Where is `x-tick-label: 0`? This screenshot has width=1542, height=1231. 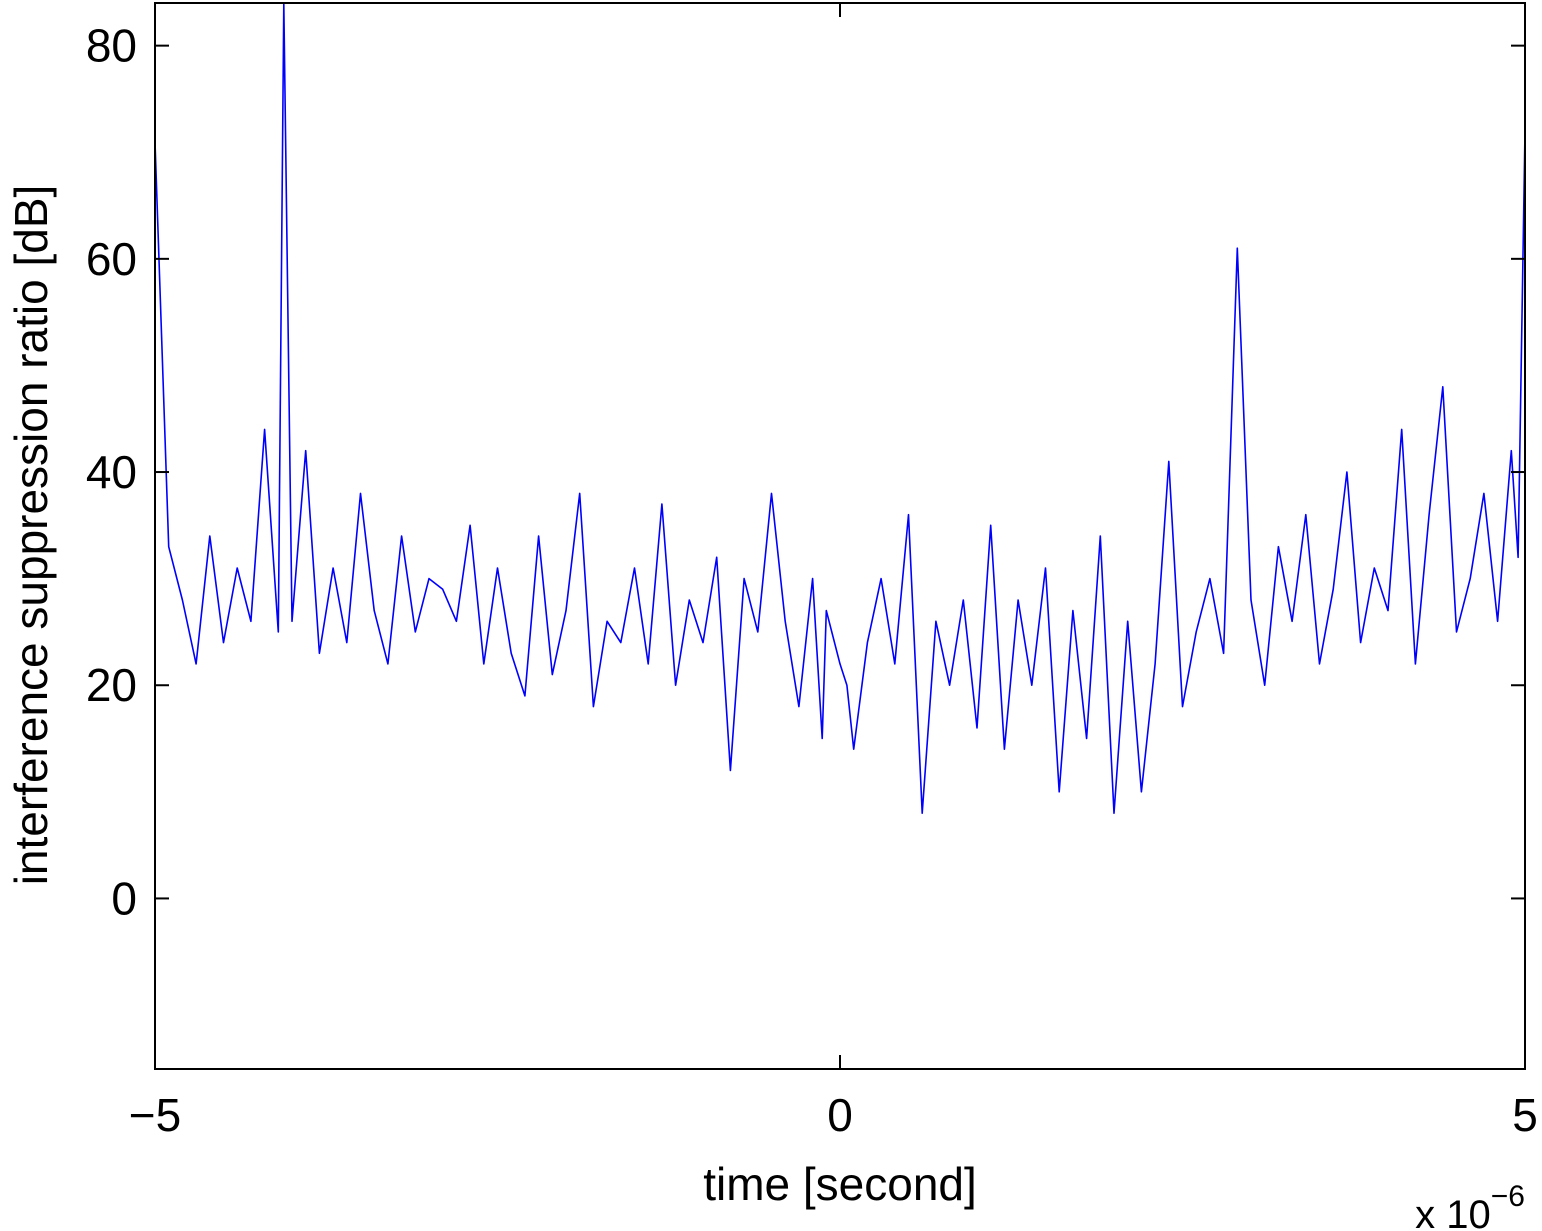 x-tick-label: 0 is located at coordinates (840, 1115).